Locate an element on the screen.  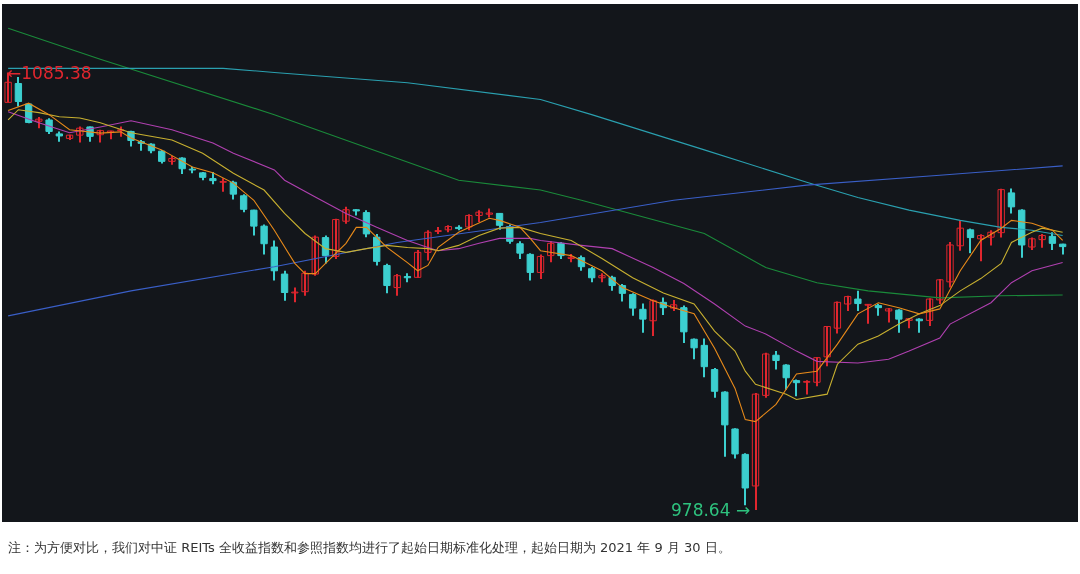
text: 注：为方便对比，我们对中证 REITs 全收益指数和参照指数均进行了起始日期标准化处理，起始日期为 2021 年 9 月 30 日。 is located at coordinates (369, 547).